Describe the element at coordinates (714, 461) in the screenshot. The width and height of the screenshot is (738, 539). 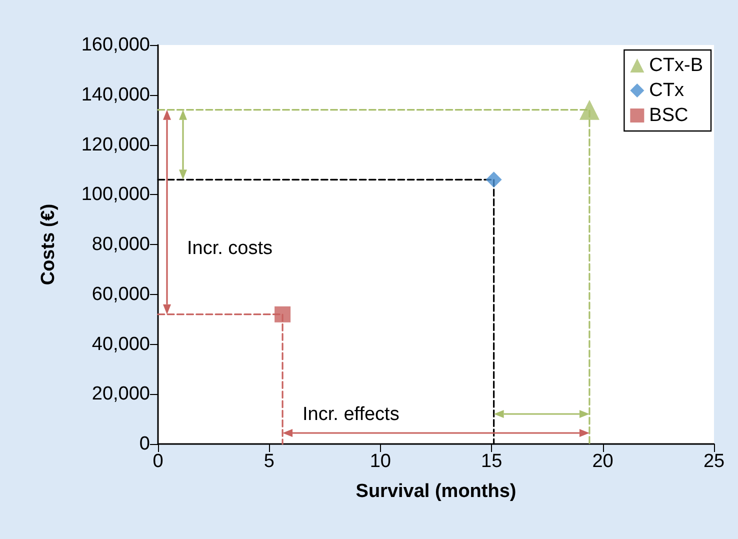
I see `x-tick-label: 25` at that location.